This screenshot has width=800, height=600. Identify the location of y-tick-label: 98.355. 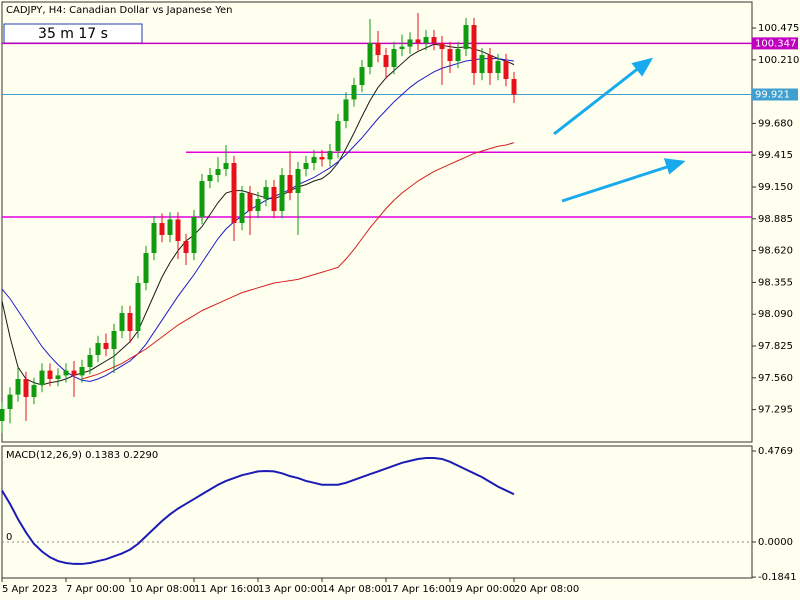
(775, 282).